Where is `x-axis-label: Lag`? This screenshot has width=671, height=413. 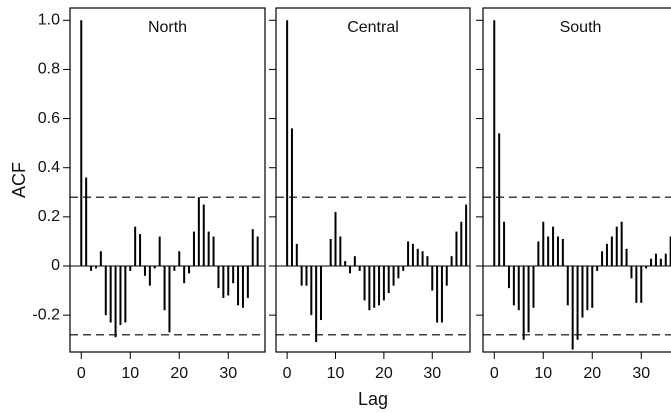
x-axis-label: Lag is located at coordinates (373, 399).